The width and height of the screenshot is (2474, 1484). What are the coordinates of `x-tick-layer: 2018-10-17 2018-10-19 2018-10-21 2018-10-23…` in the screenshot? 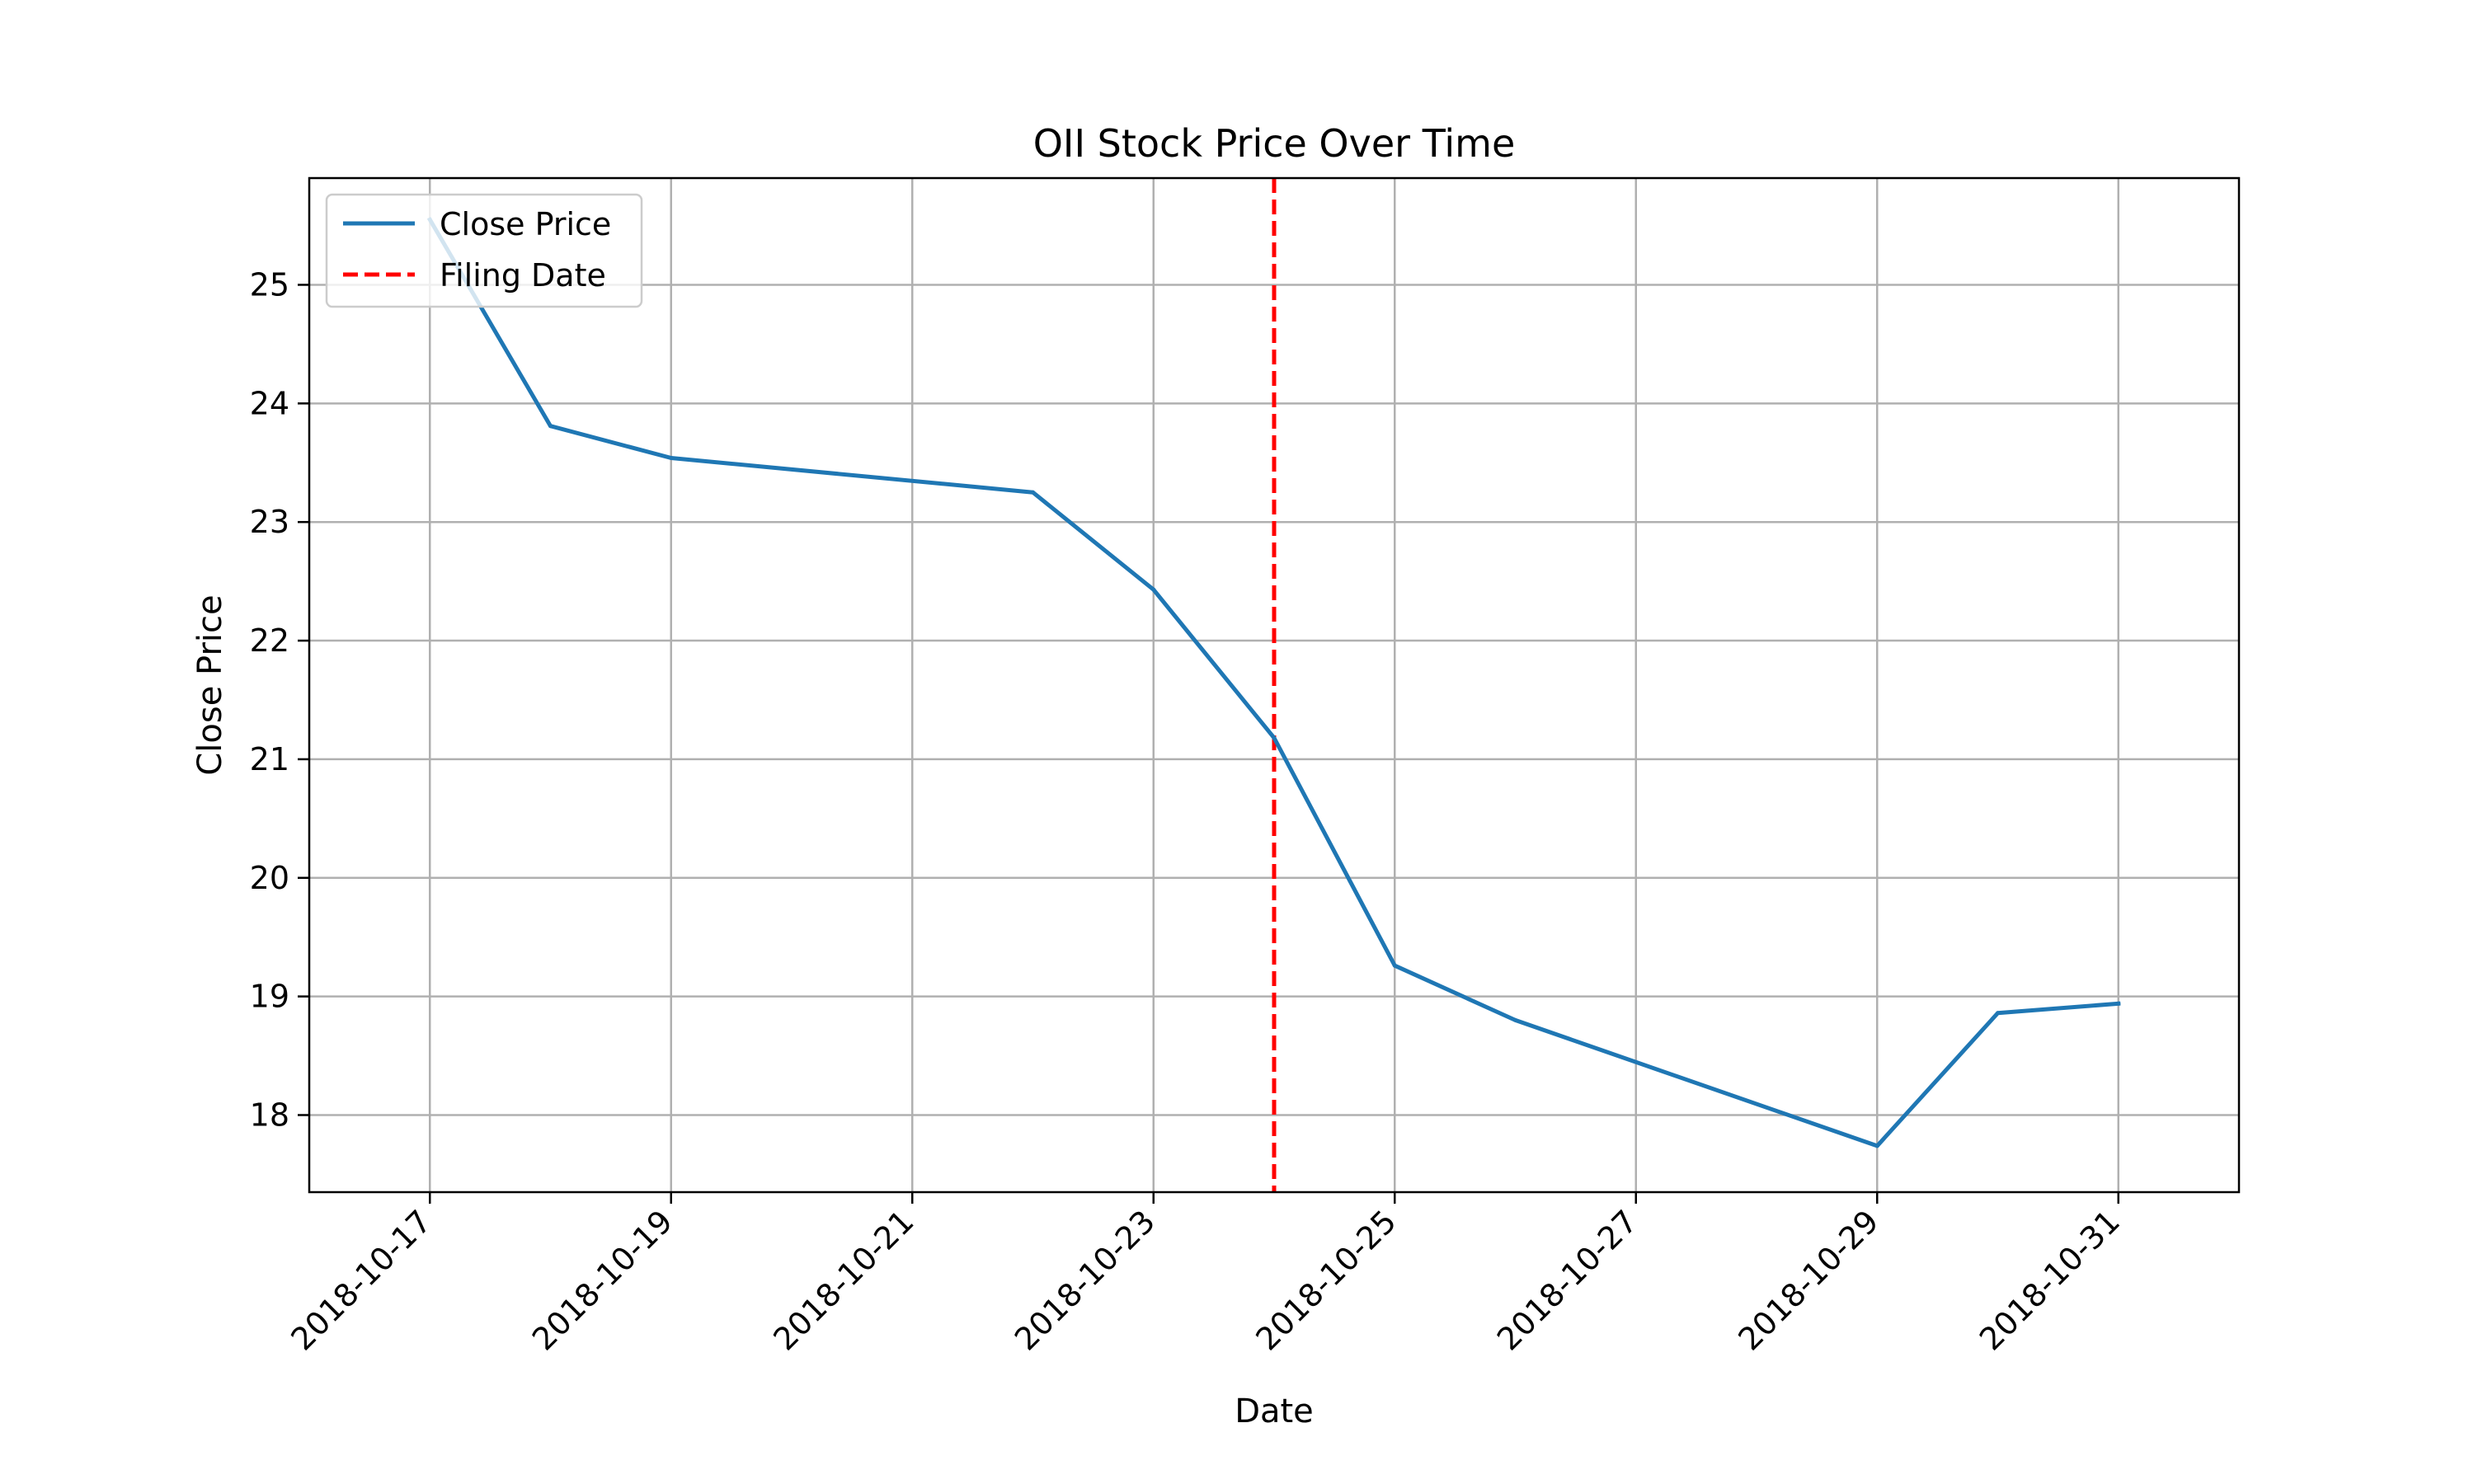 It's located at (1205, 1275).